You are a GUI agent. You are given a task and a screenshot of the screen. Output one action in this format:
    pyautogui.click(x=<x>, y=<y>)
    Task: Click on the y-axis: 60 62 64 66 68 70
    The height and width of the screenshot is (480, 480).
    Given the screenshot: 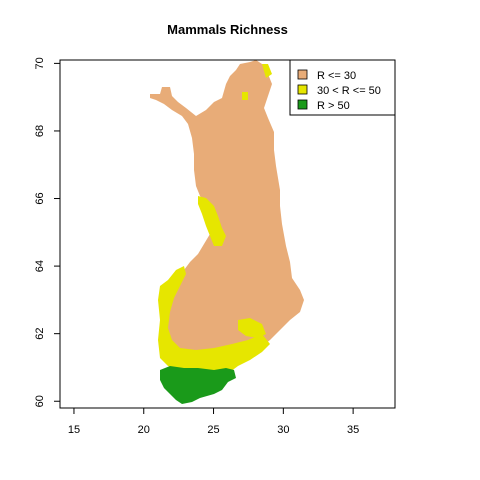 What is the action you would take?
    pyautogui.click(x=47, y=232)
    